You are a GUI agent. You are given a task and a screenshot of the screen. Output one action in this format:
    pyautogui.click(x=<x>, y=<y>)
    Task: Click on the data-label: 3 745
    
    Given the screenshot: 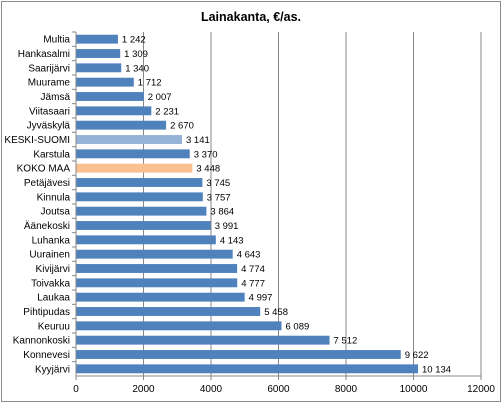 What is the action you would take?
    pyautogui.click(x=218, y=183)
    